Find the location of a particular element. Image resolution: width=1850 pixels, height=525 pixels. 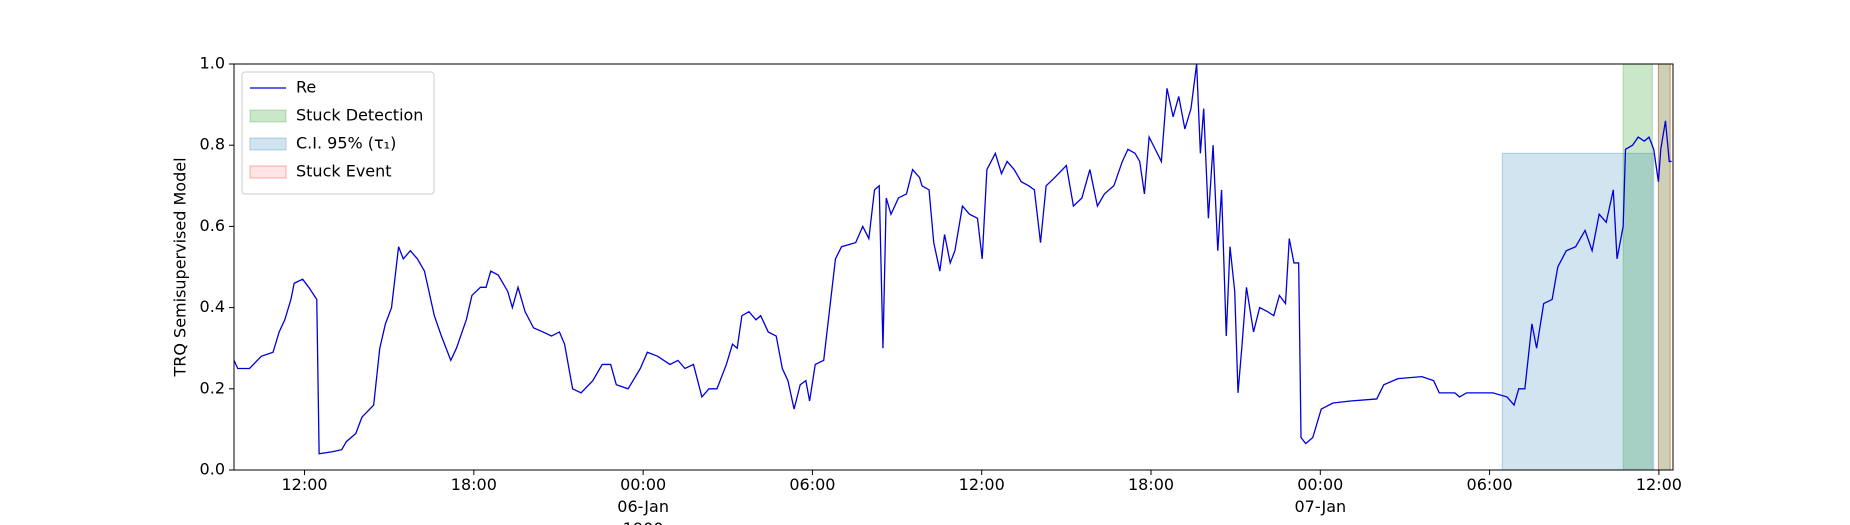

x-tick-label: 00:00 06-Jan 1900 is located at coordinates (643, 500).